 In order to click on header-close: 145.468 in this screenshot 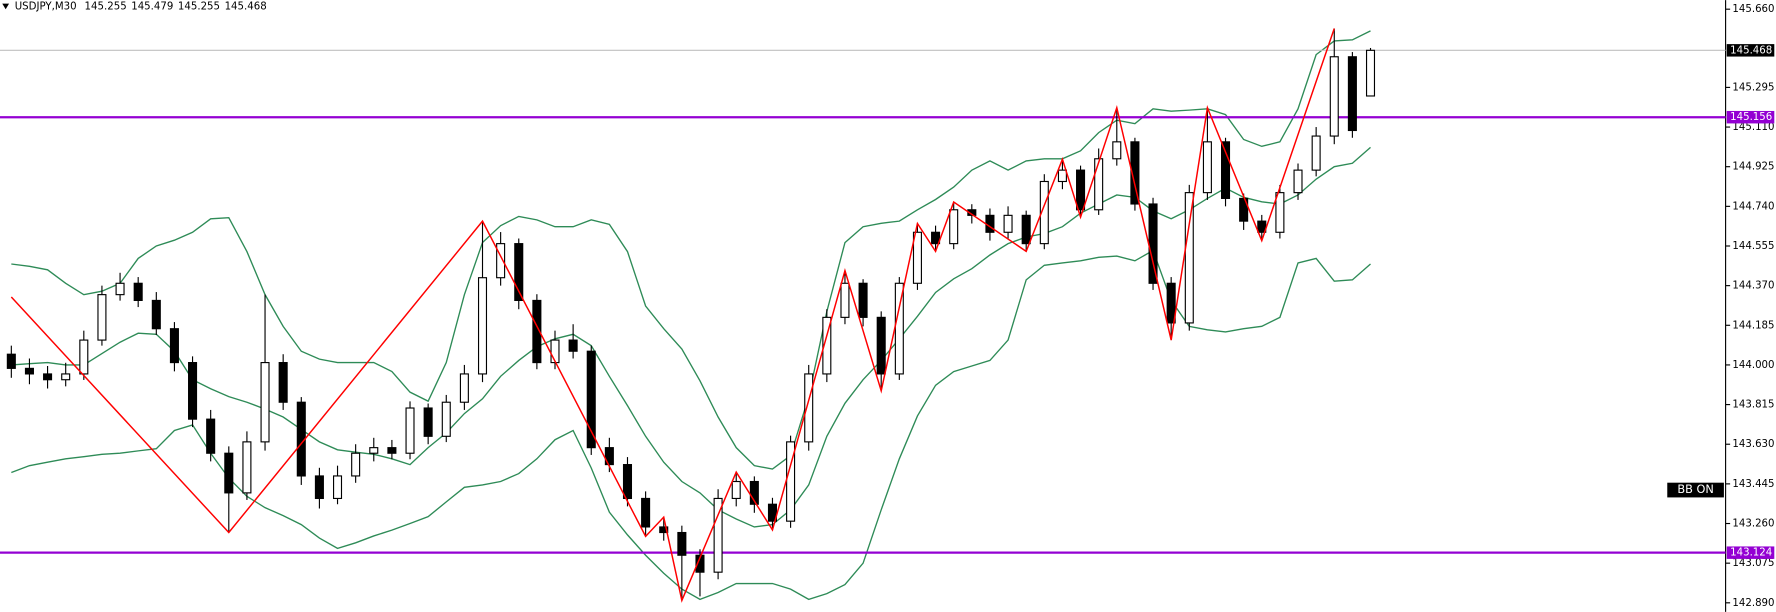, I will do `click(246, 6)`.